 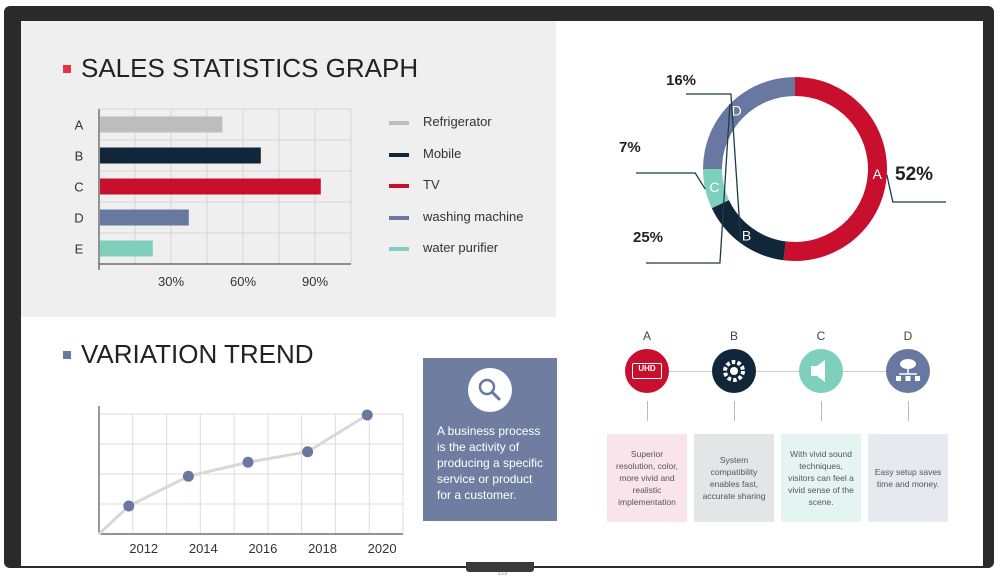 I want to click on gear-icon, so click(x=734, y=371).